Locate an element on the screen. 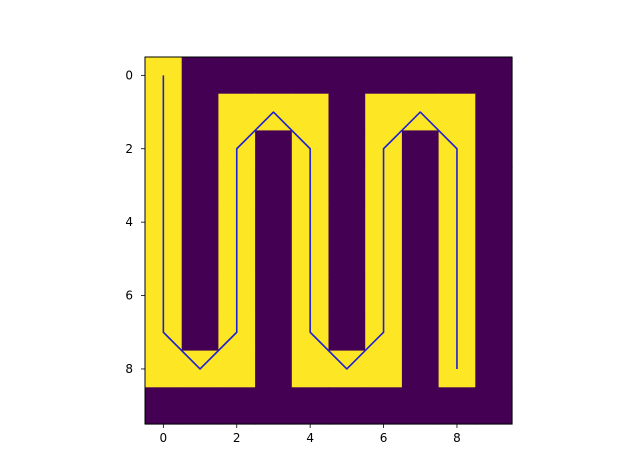 This screenshot has height=476, width=640. y-axis: 0 2 4 6 8 is located at coordinates (135, 222).